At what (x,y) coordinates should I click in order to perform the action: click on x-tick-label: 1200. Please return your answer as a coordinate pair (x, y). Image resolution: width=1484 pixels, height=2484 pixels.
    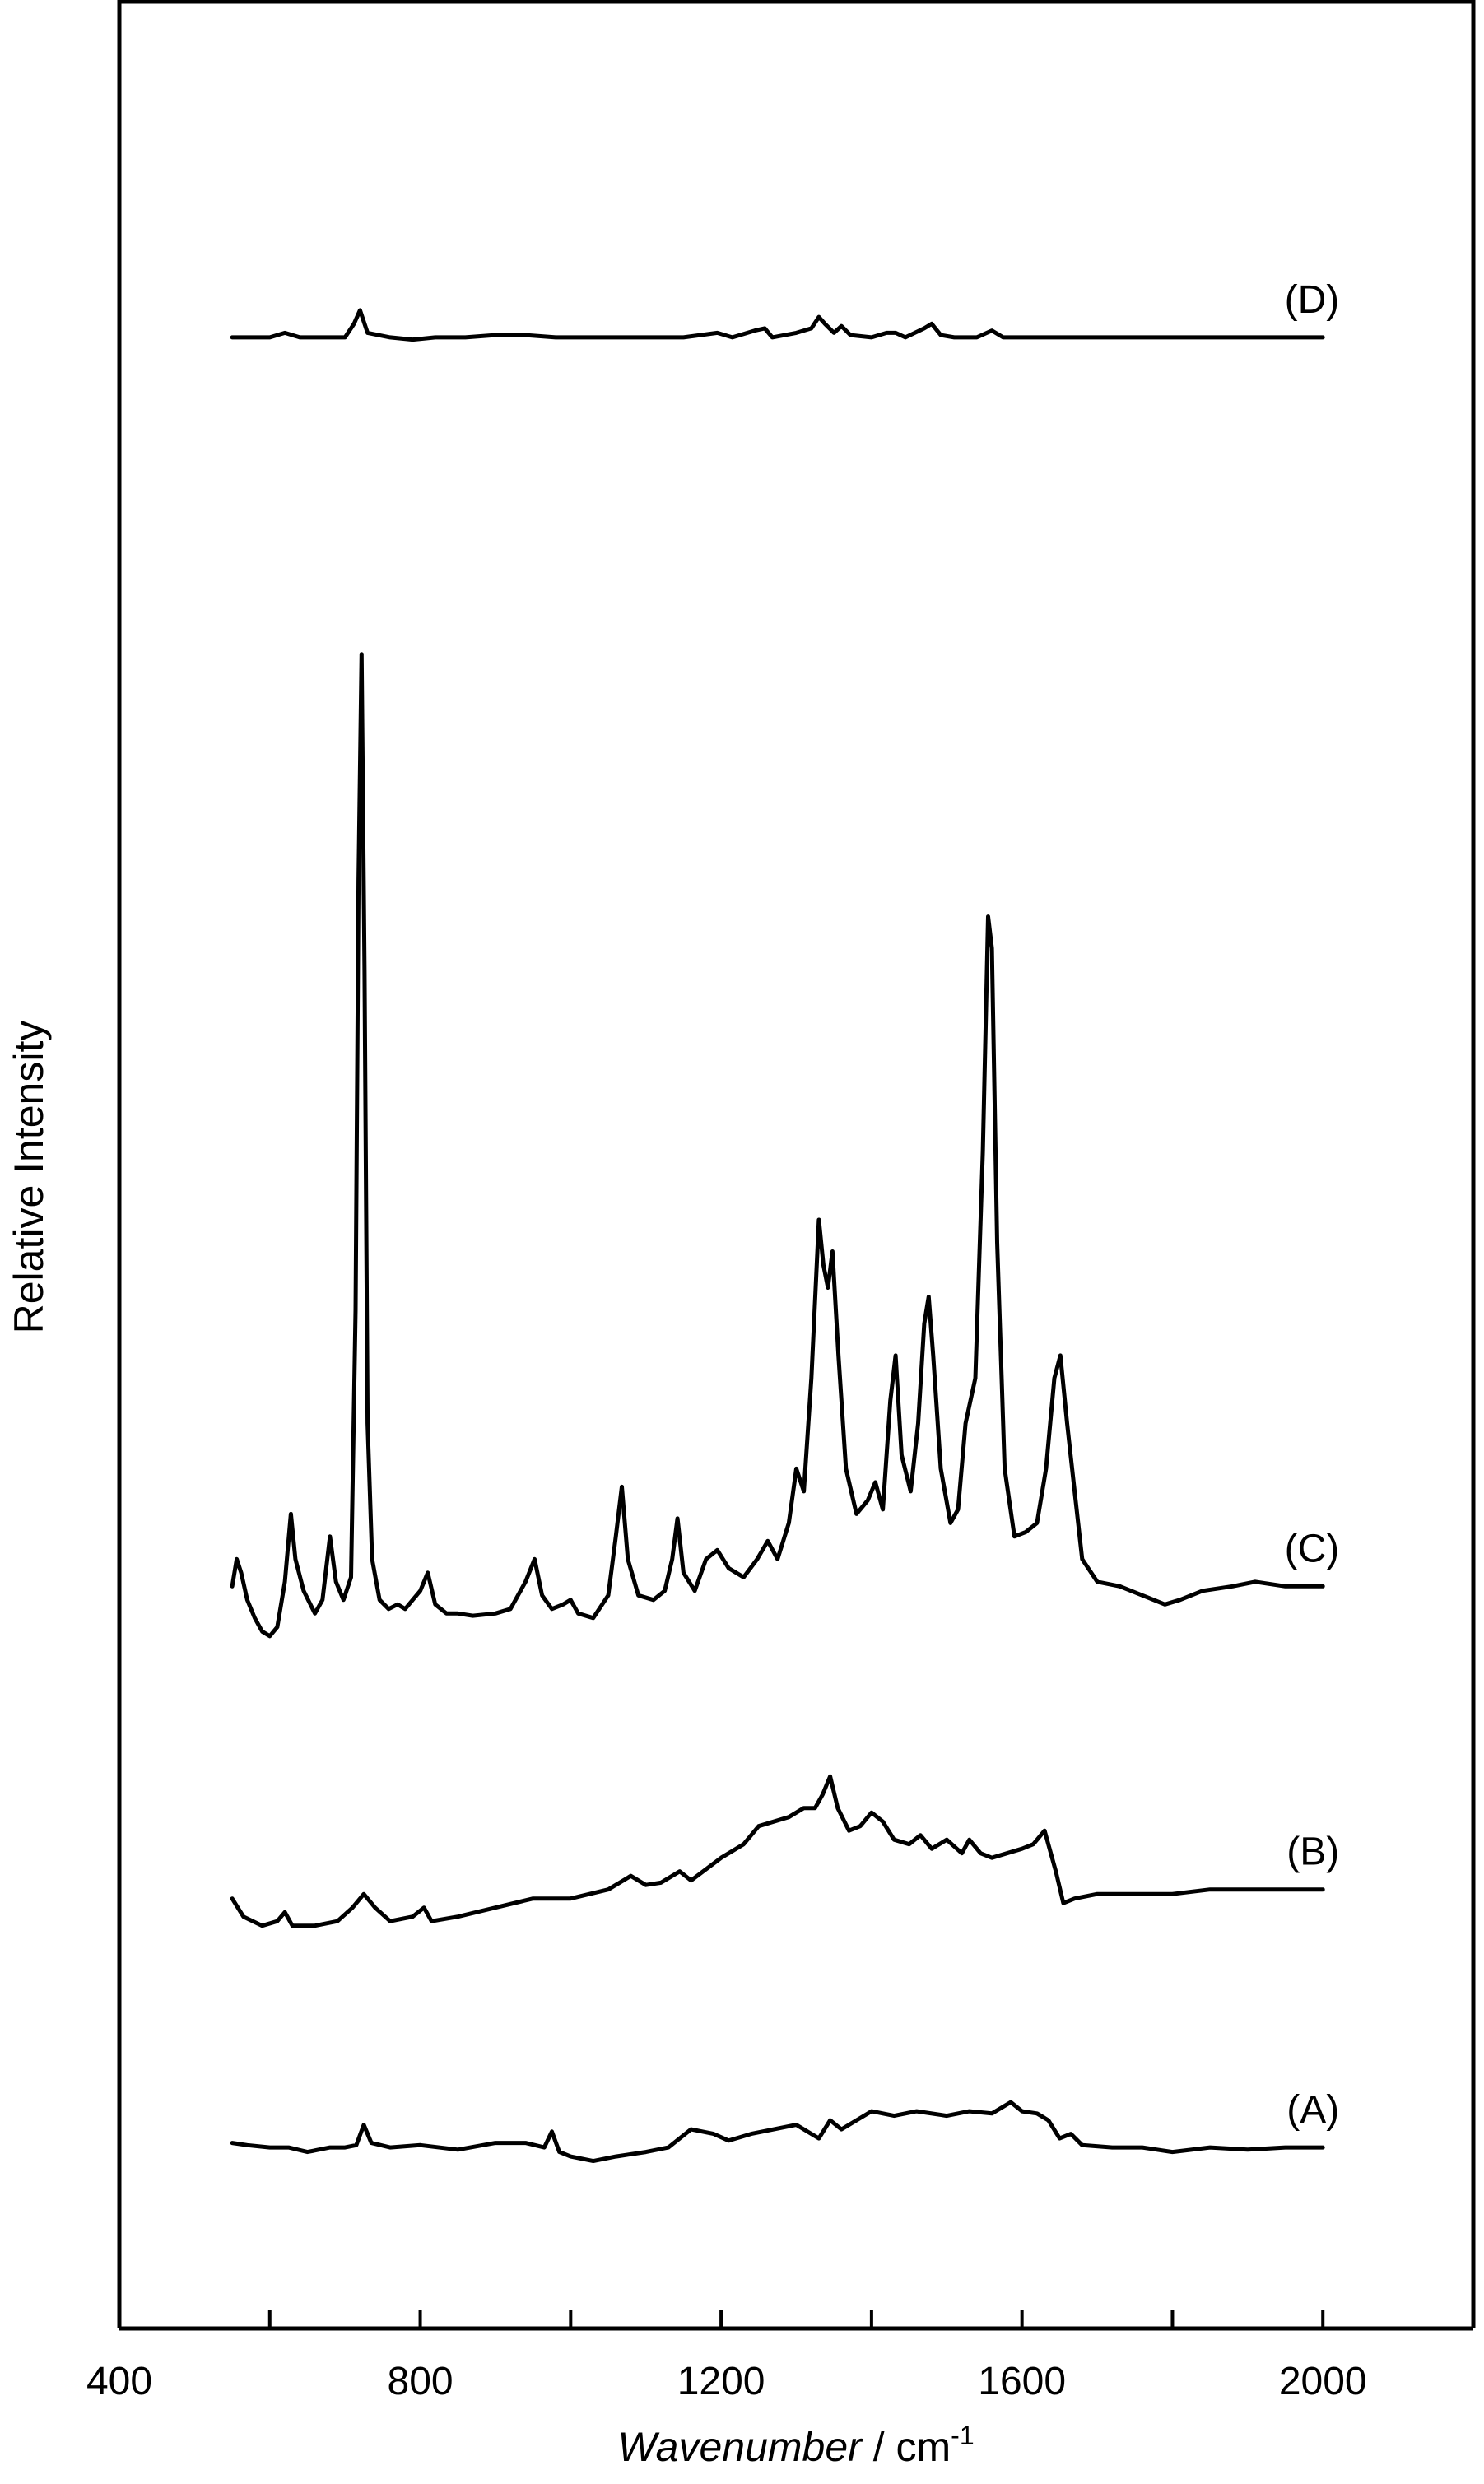
    Looking at the image, I should click on (721, 2381).